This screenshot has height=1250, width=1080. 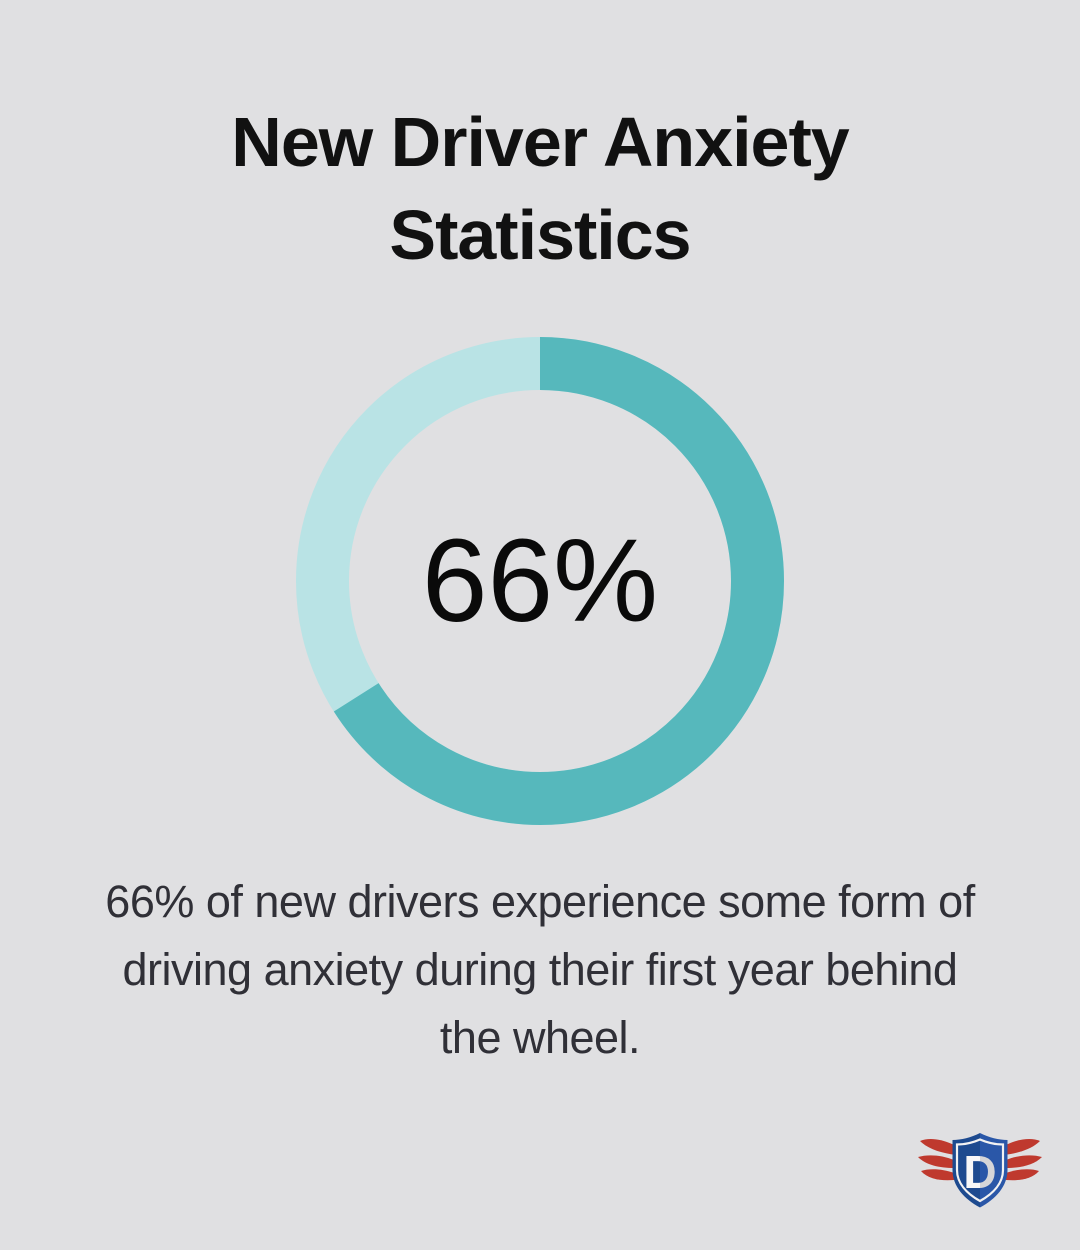 What do you see at coordinates (540, 1037) in the screenshot?
I see `stat-caption-line-3: the wheel.` at bounding box center [540, 1037].